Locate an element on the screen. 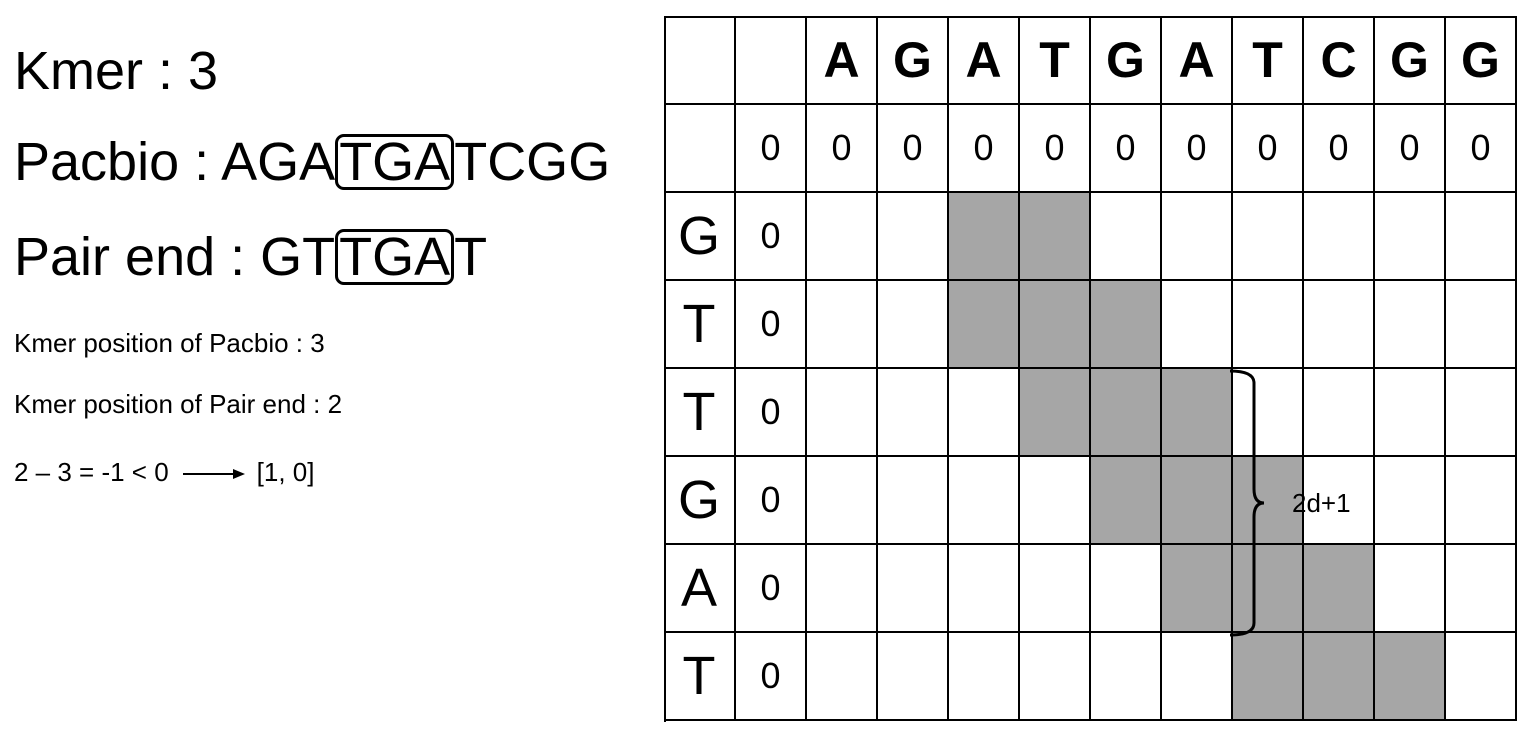 The image size is (1533, 734). kmer-position-pacbio: Kmer position of Pacbio : 3 is located at coordinates (169, 343).